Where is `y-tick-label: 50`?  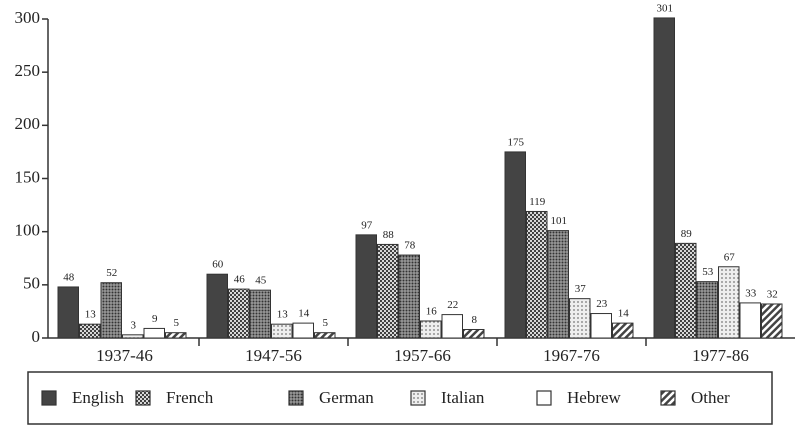
y-tick-label: 50 is located at coordinates (31, 283).